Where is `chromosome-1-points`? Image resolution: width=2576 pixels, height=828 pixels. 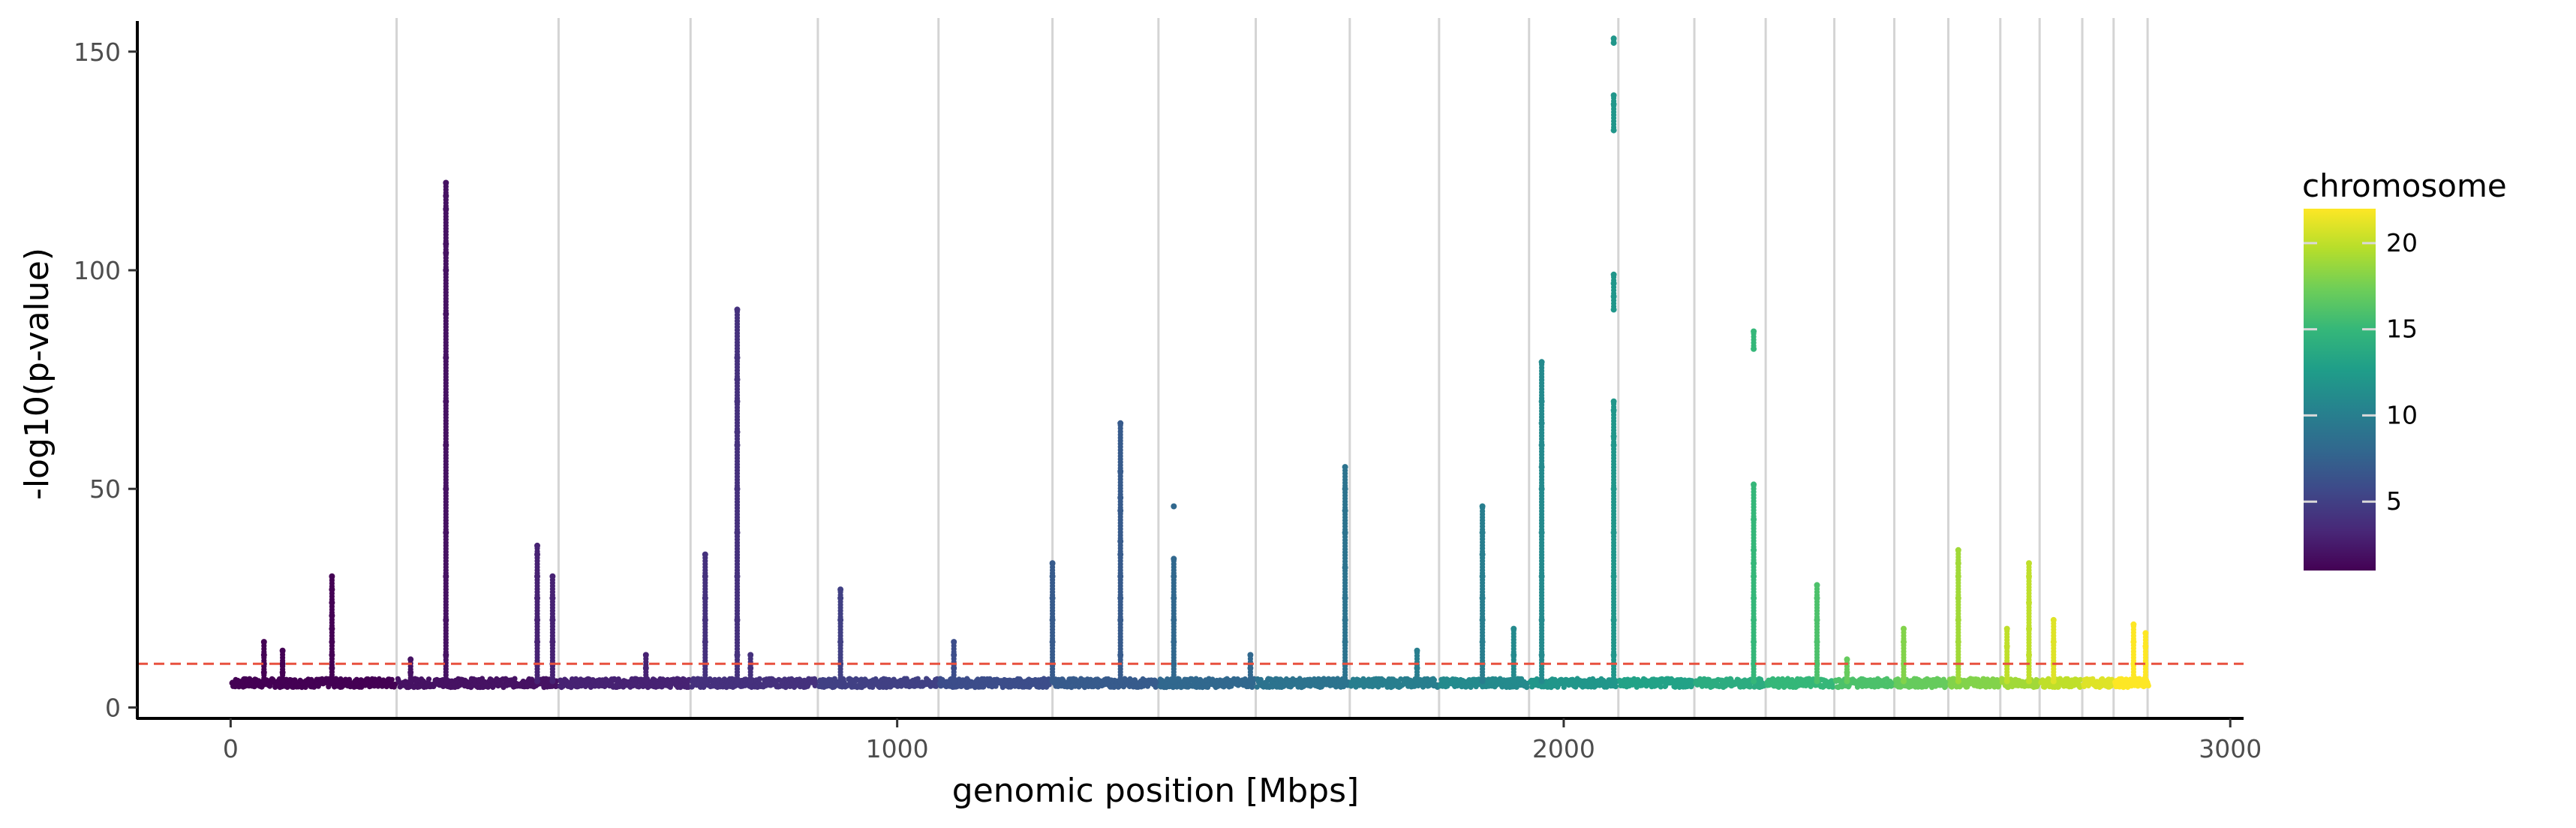
chromosome-1-points is located at coordinates (313, 683).